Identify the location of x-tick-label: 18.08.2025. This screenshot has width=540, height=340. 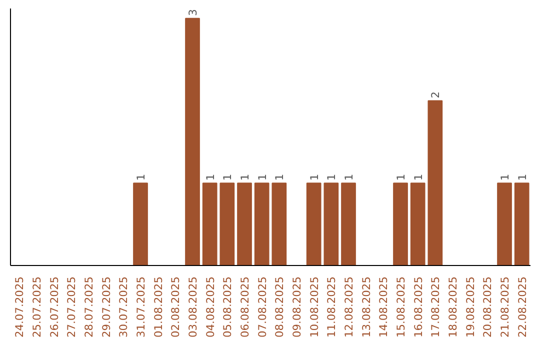
(453, 307).